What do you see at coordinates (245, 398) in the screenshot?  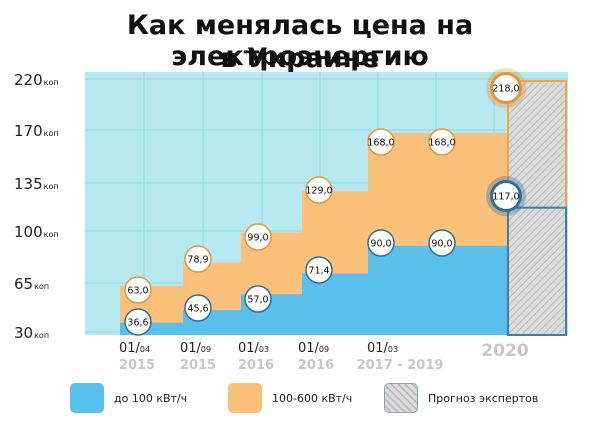 I see `legend-swatch-orange` at bounding box center [245, 398].